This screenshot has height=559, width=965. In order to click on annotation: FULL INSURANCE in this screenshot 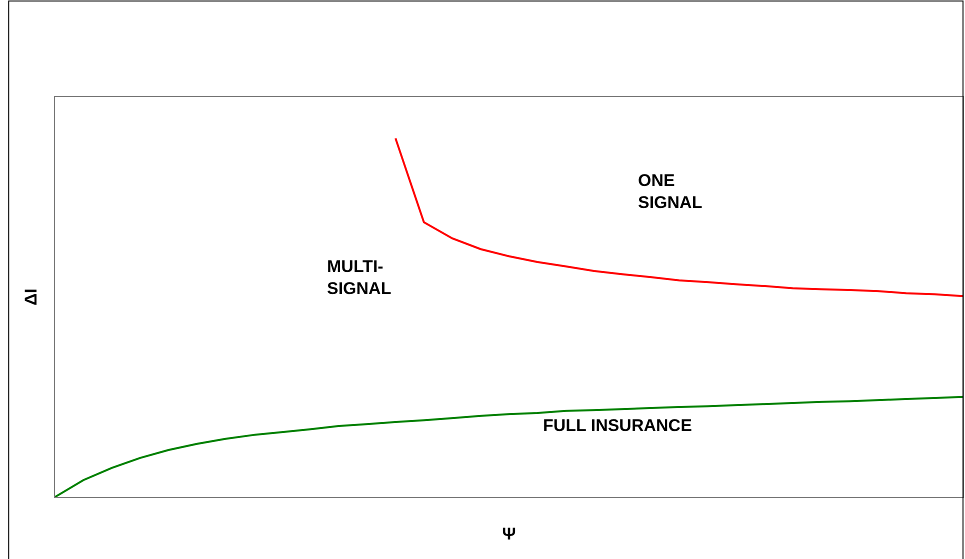, I will do `click(617, 425)`.